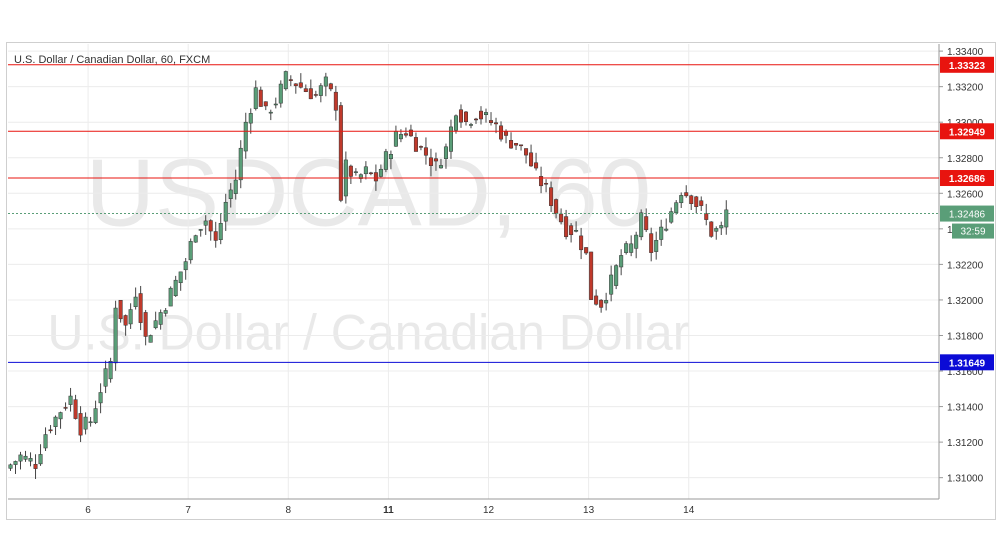 This screenshot has height=557, width=1002. What do you see at coordinates (967, 132) in the screenshot?
I see `level-label: 1.32949` at bounding box center [967, 132].